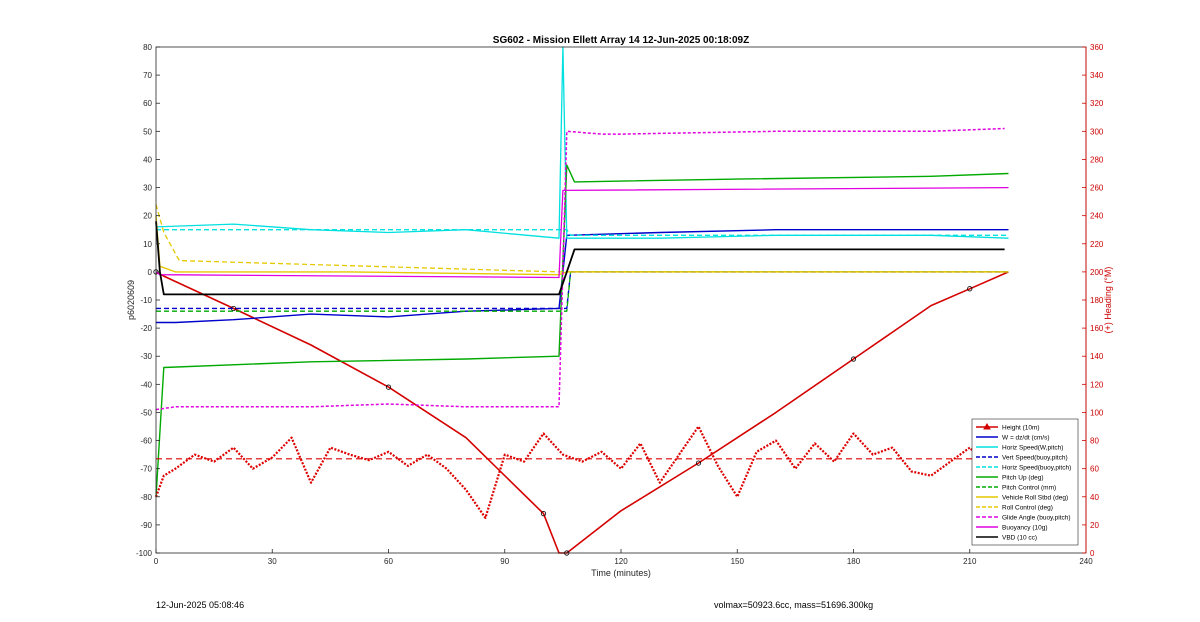 The image size is (1200, 622). What do you see at coordinates (1035, 458) in the screenshot?
I see `legend-label: Vert Speed(buoy,pitch)` at bounding box center [1035, 458].